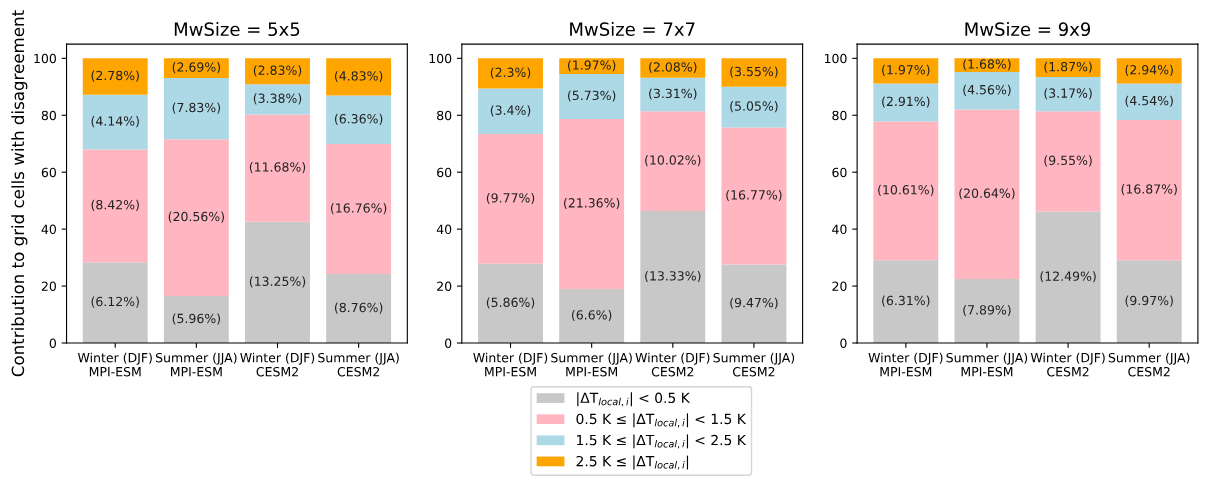 Image resolution: width=1210 pixels, height=490 pixels. I want to click on annotation: (2.69%), so click(196, 68).